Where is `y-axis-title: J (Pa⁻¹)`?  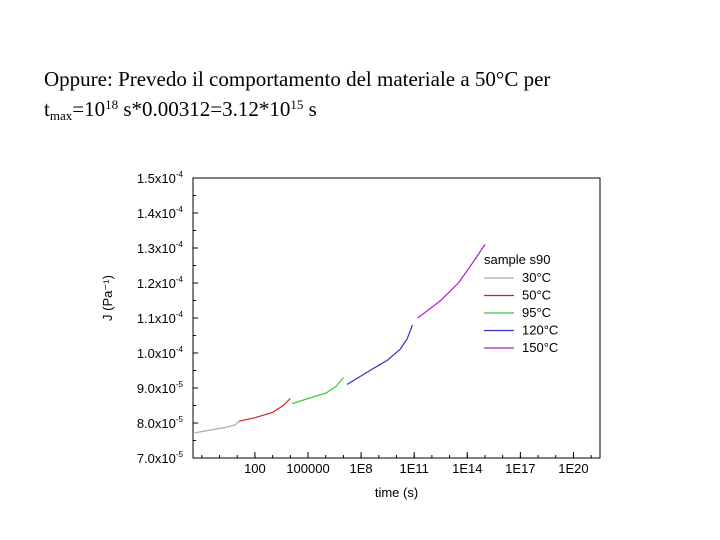
y-axis-title: J (Pa⁻¹) is located at coordinates (107, 298).